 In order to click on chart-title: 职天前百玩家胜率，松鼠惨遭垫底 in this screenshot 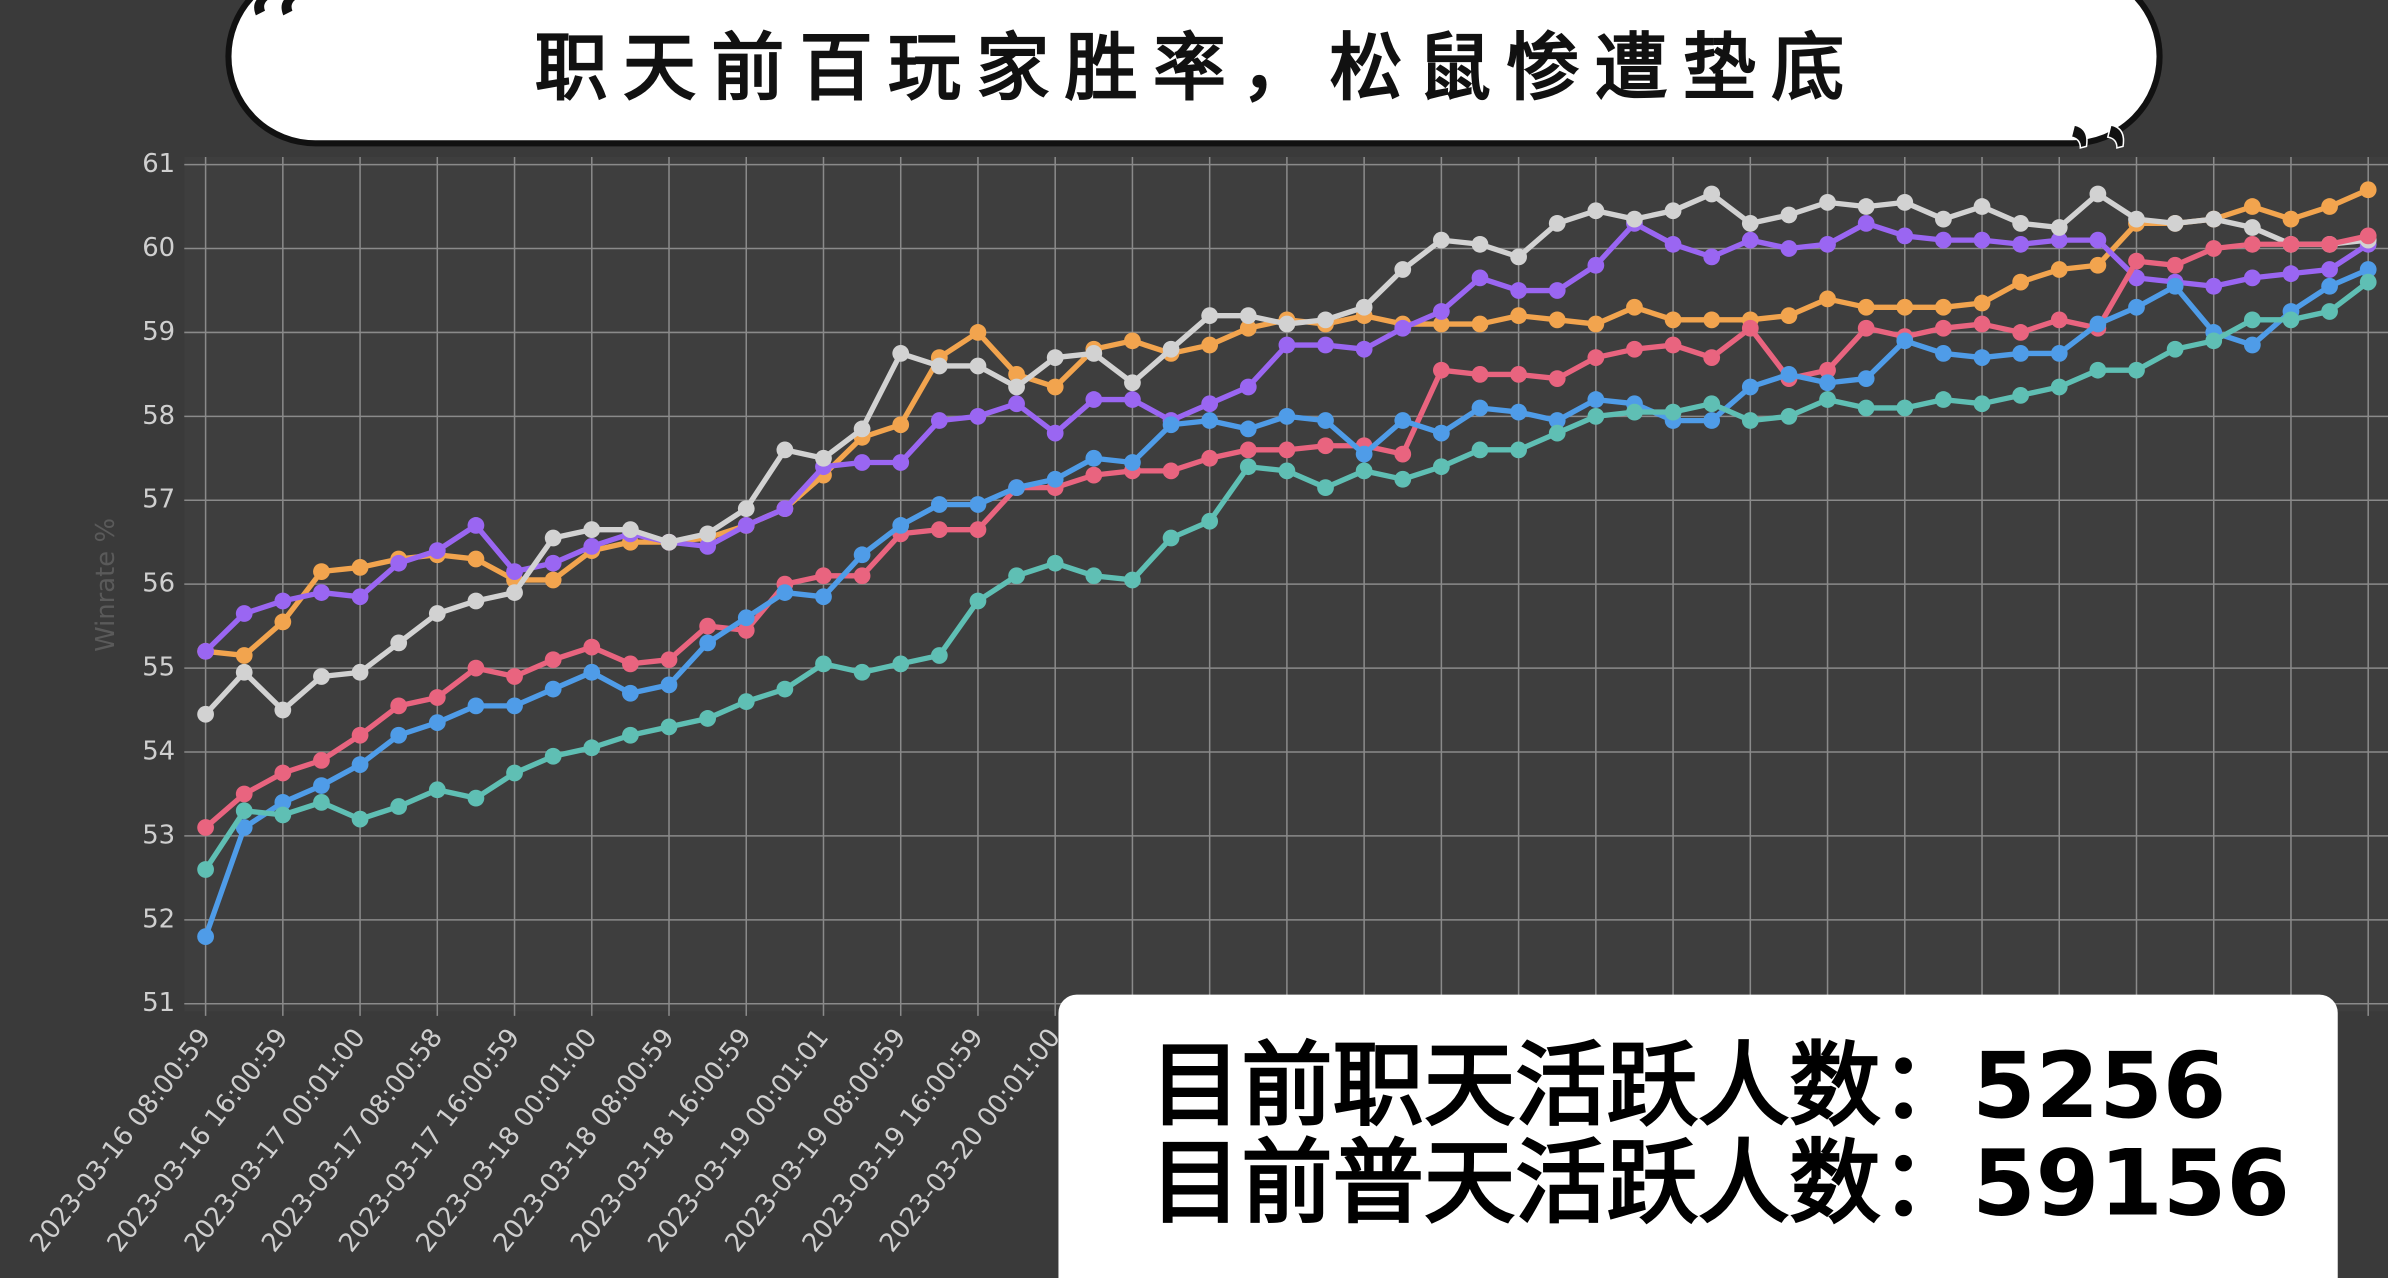, I will do `click(1197, 68)`.